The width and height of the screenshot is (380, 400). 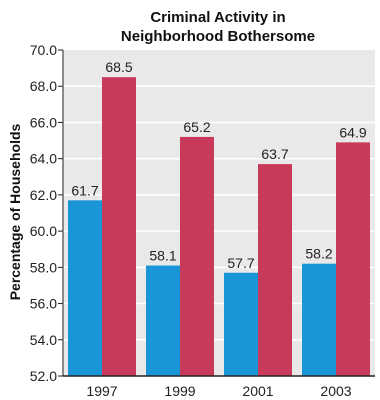 What do you see at coordinates (43, 50) in the screenshot?
I see `y-tick-label: 70.0` at bounding box center [43, 50].